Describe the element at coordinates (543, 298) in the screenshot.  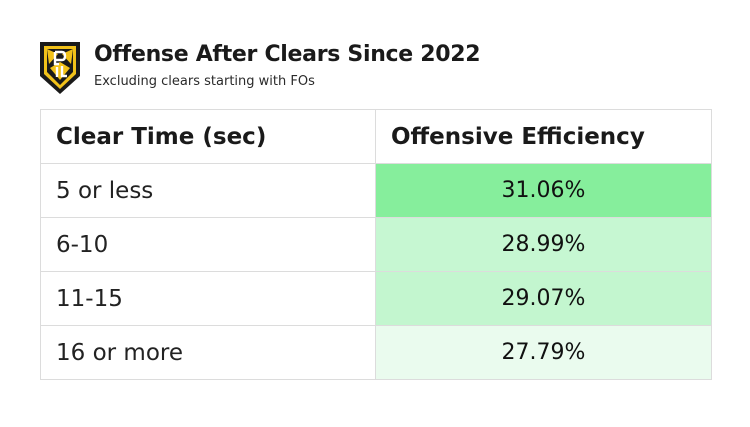
I see `efficiency-cell: 29.07%` at that location.